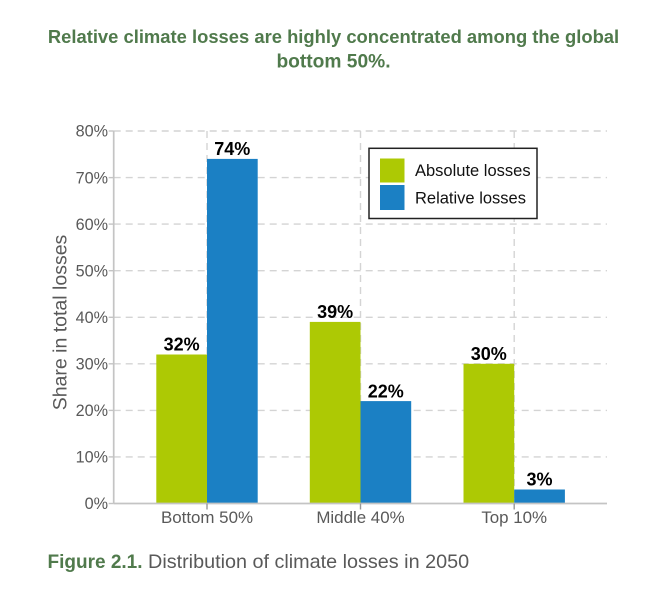  Describe the element at coordinates (92, 178) in the screenshot. I see `svg-text: 70%` at that location.